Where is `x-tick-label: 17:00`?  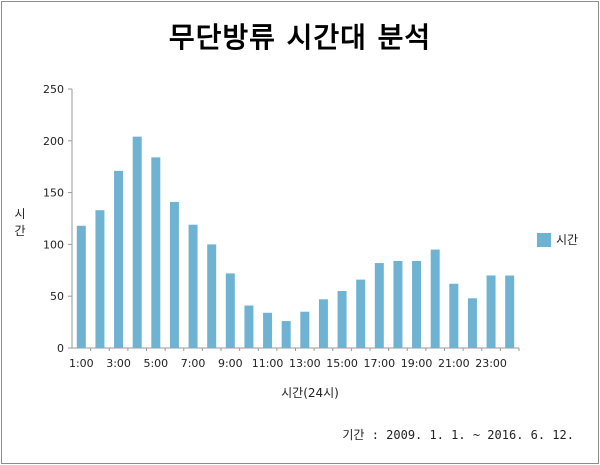
x-tick-label: 17:00 is located at coordinates (379, 363).